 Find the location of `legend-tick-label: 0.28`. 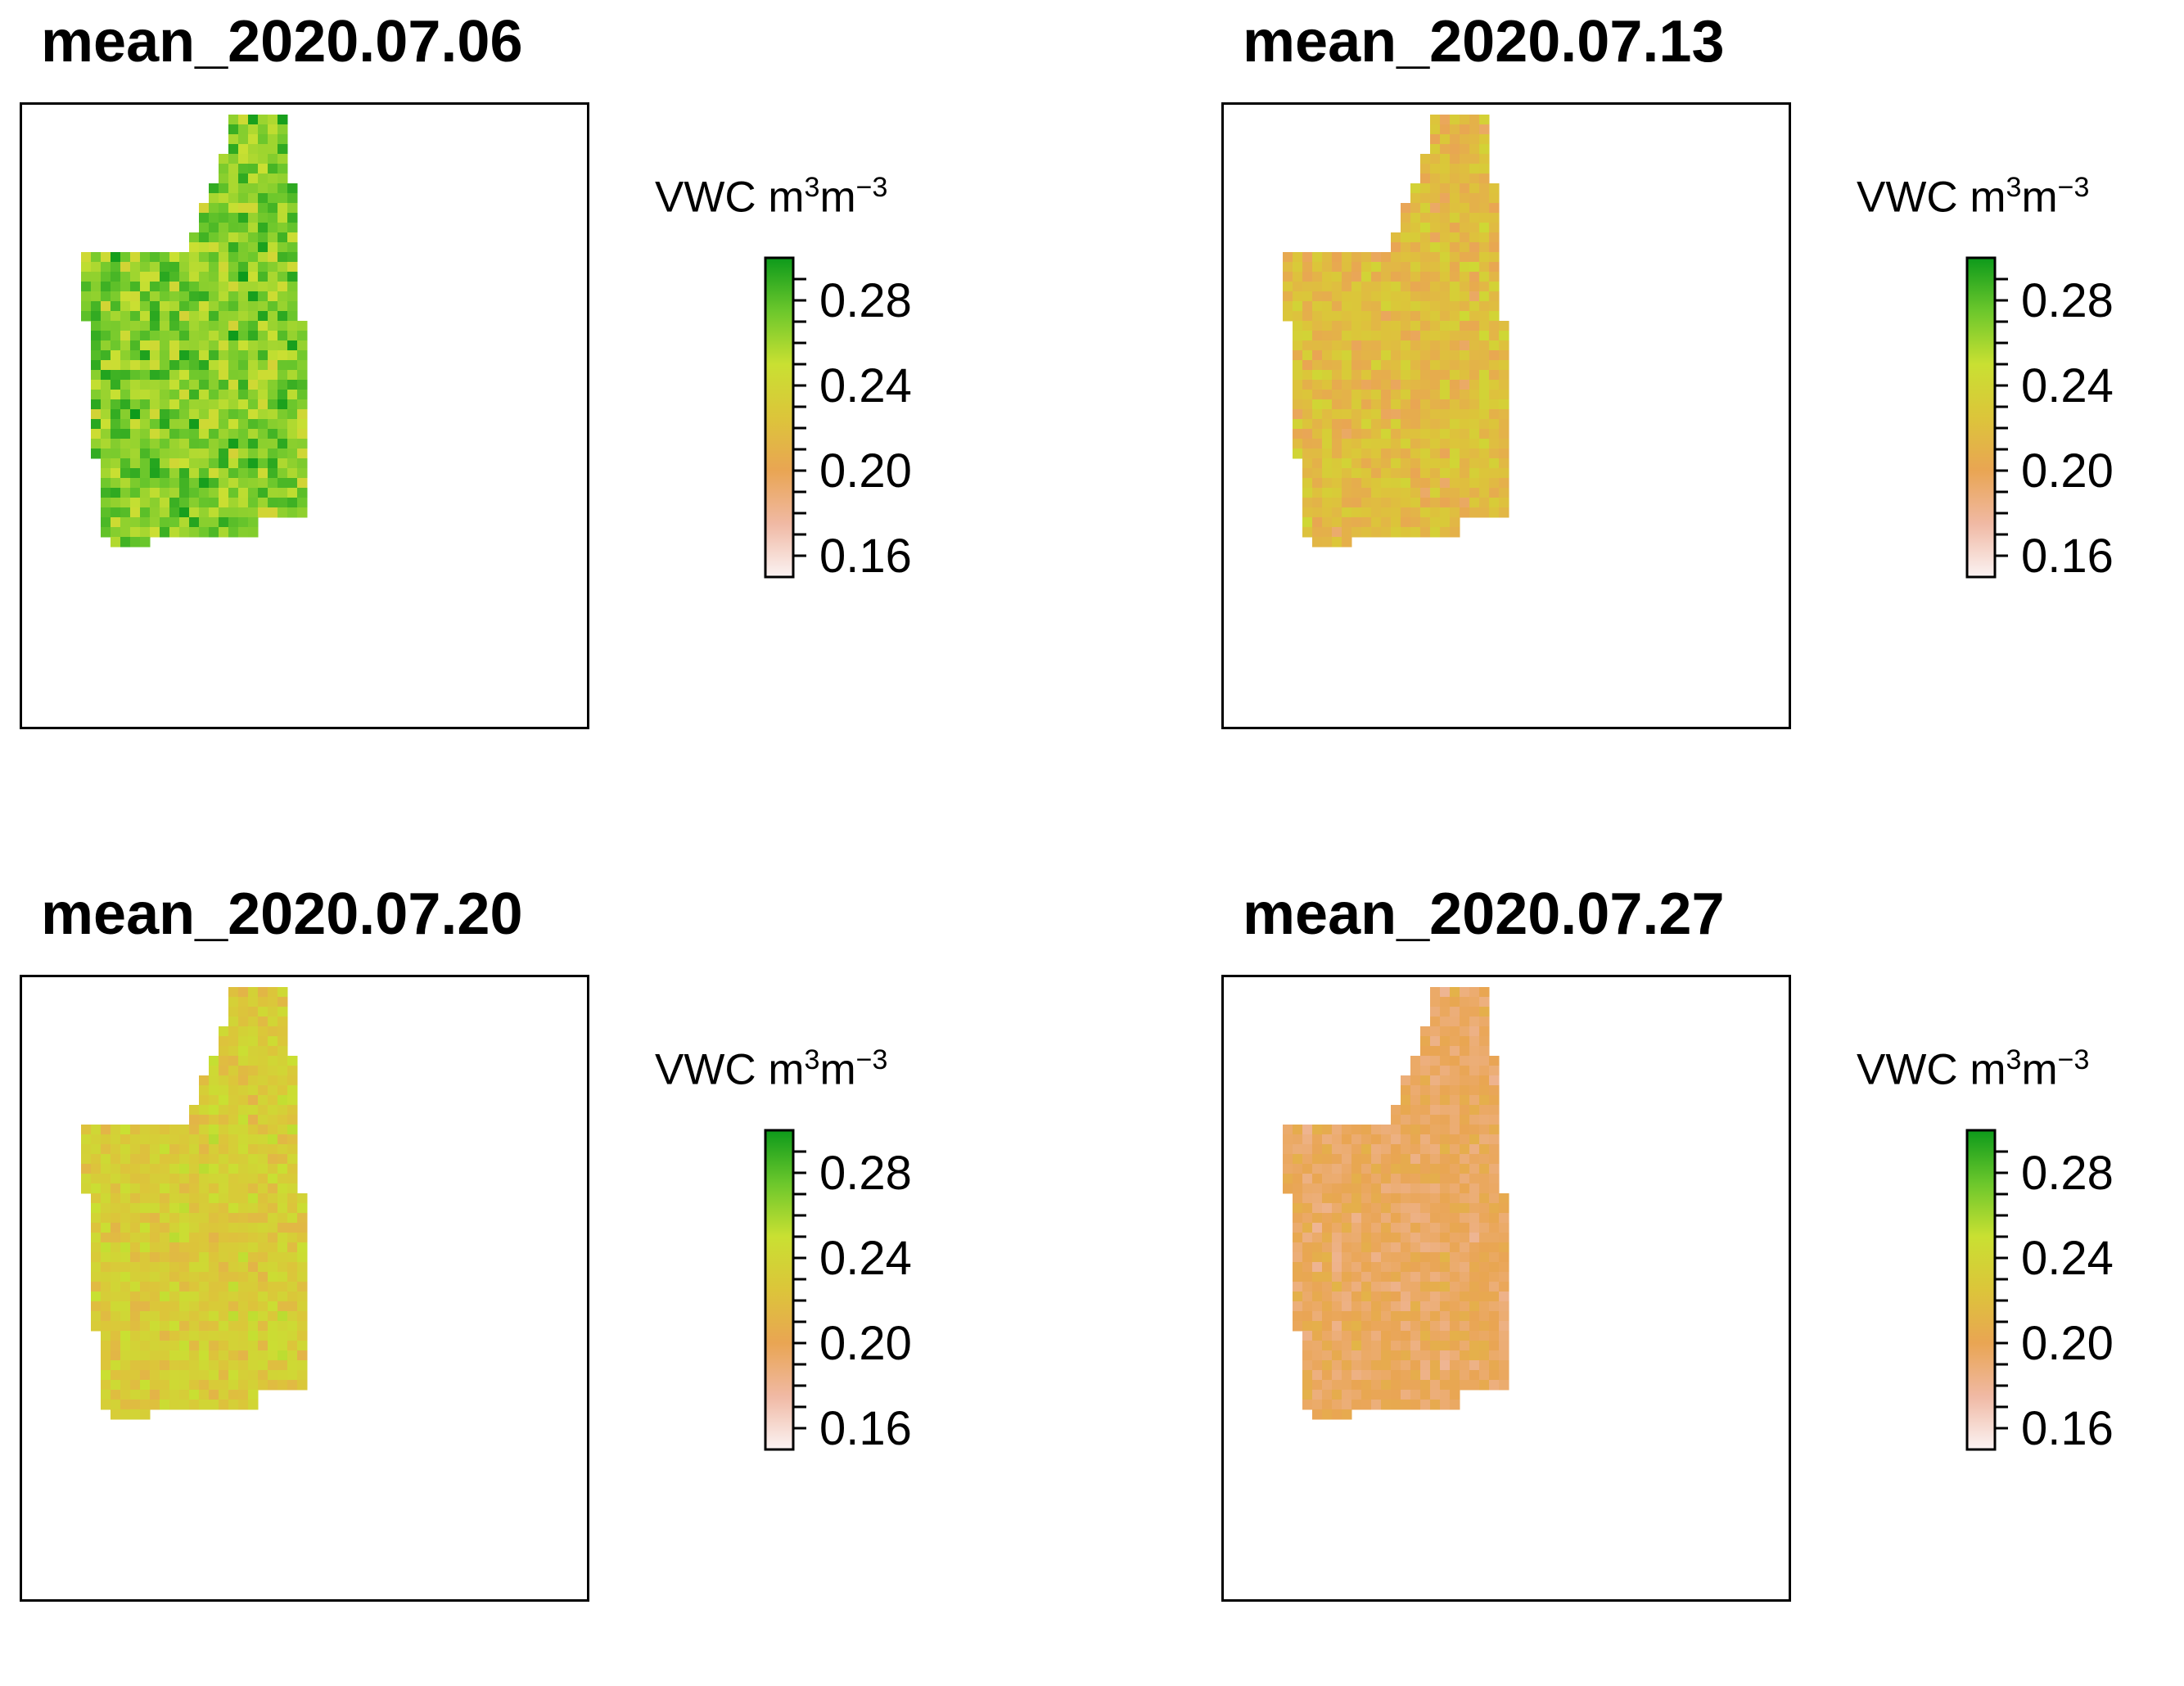

legend-tick-label: 0.28 is located at coordinates (866, 300).